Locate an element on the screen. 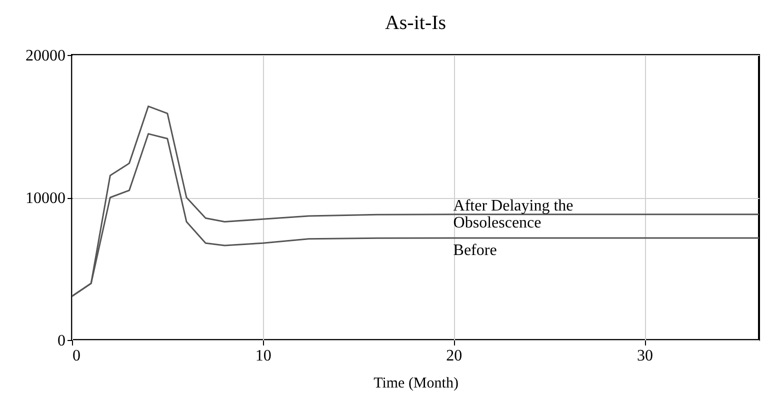 The image size is (774, 407). series-label: After Delaying the Obsolescence is located at coordinates (513, 214).